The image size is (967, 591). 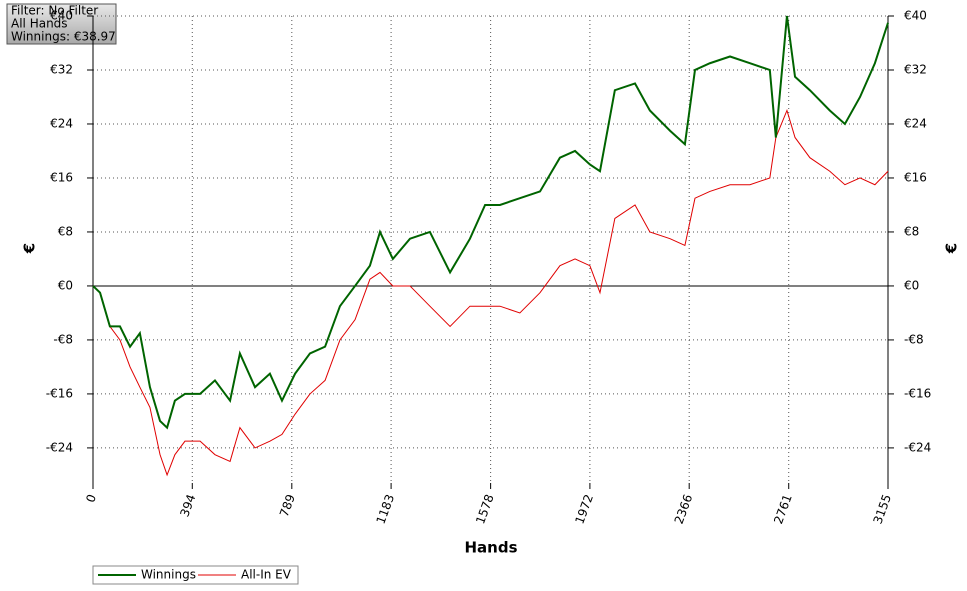 What do you see at coordinates (65, 231) in the screenshot?
I see `y-tick-label: €8` at bounding box center [65, 231].